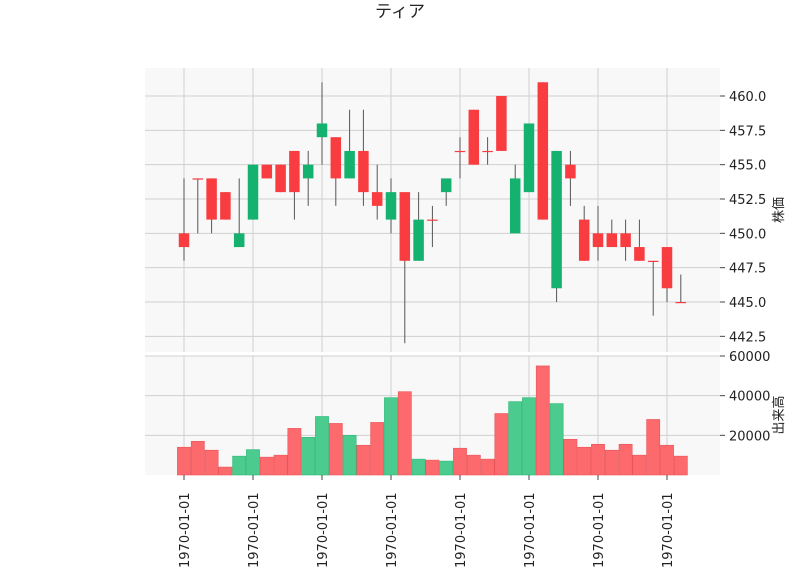  What do you see at coordinates (747, 269) in the screenshot?
I see `price-tick-label: 447.5` at bounding box center [747, 269].